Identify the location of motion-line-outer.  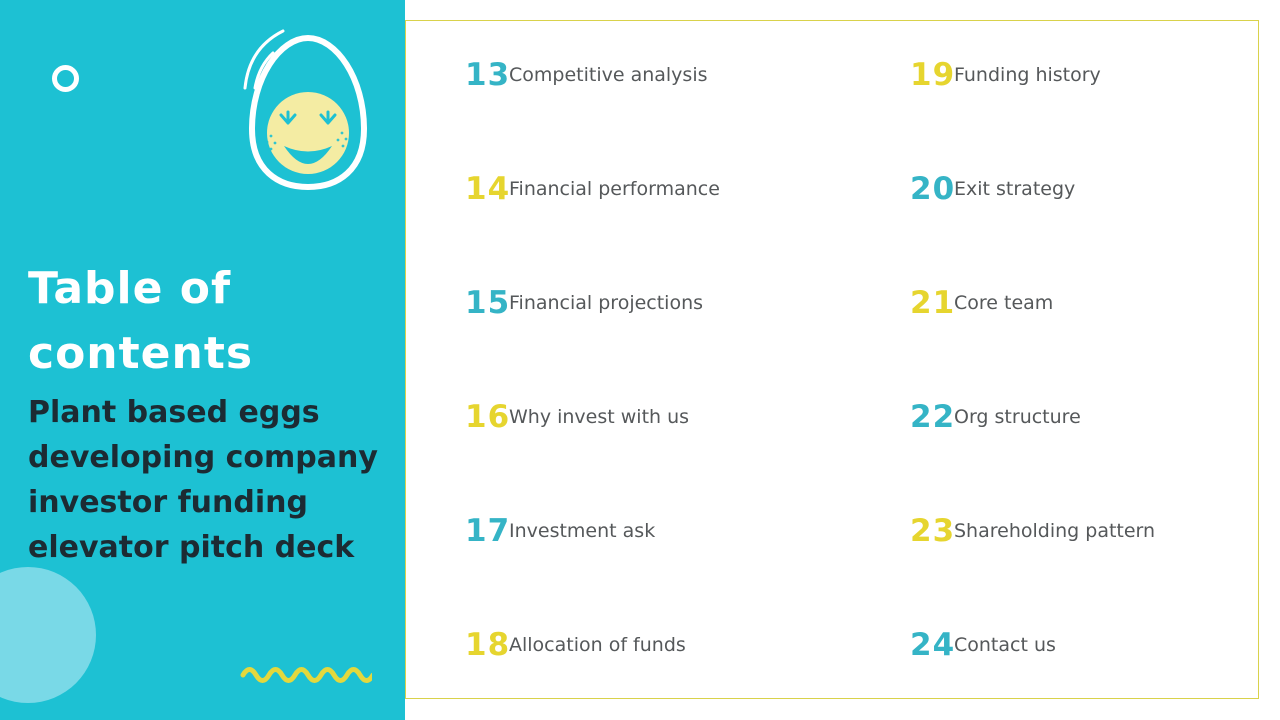
(264, 59).